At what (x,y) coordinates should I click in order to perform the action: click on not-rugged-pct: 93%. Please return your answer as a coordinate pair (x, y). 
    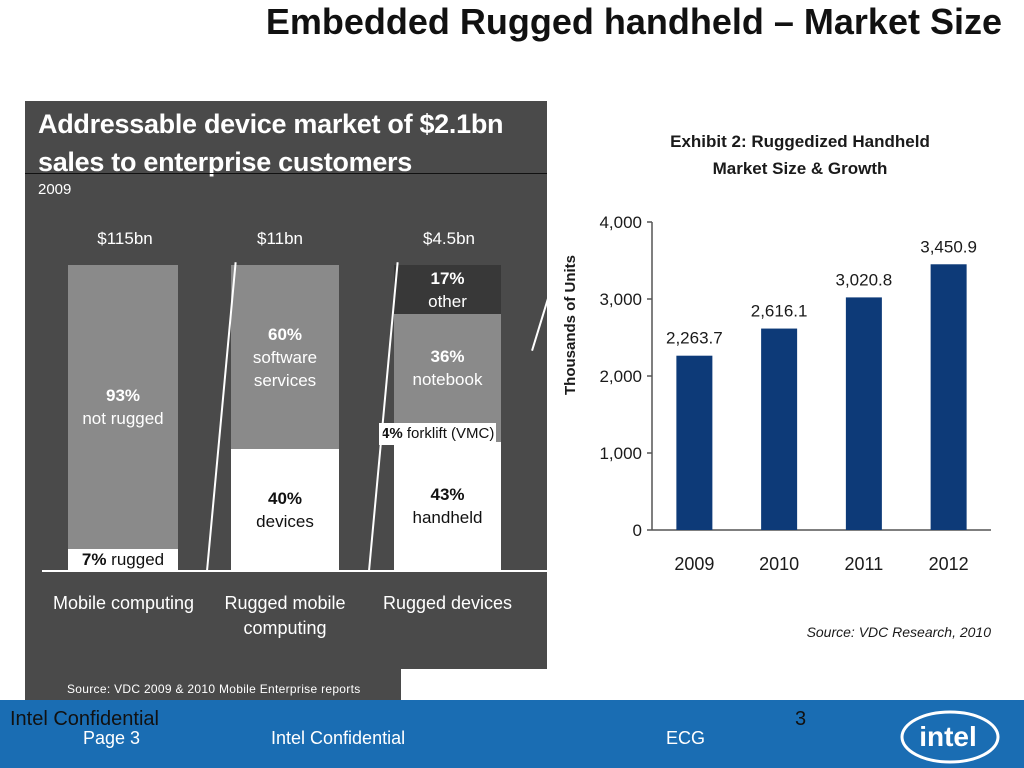
    Looking at the image, I should click on (123, 395).